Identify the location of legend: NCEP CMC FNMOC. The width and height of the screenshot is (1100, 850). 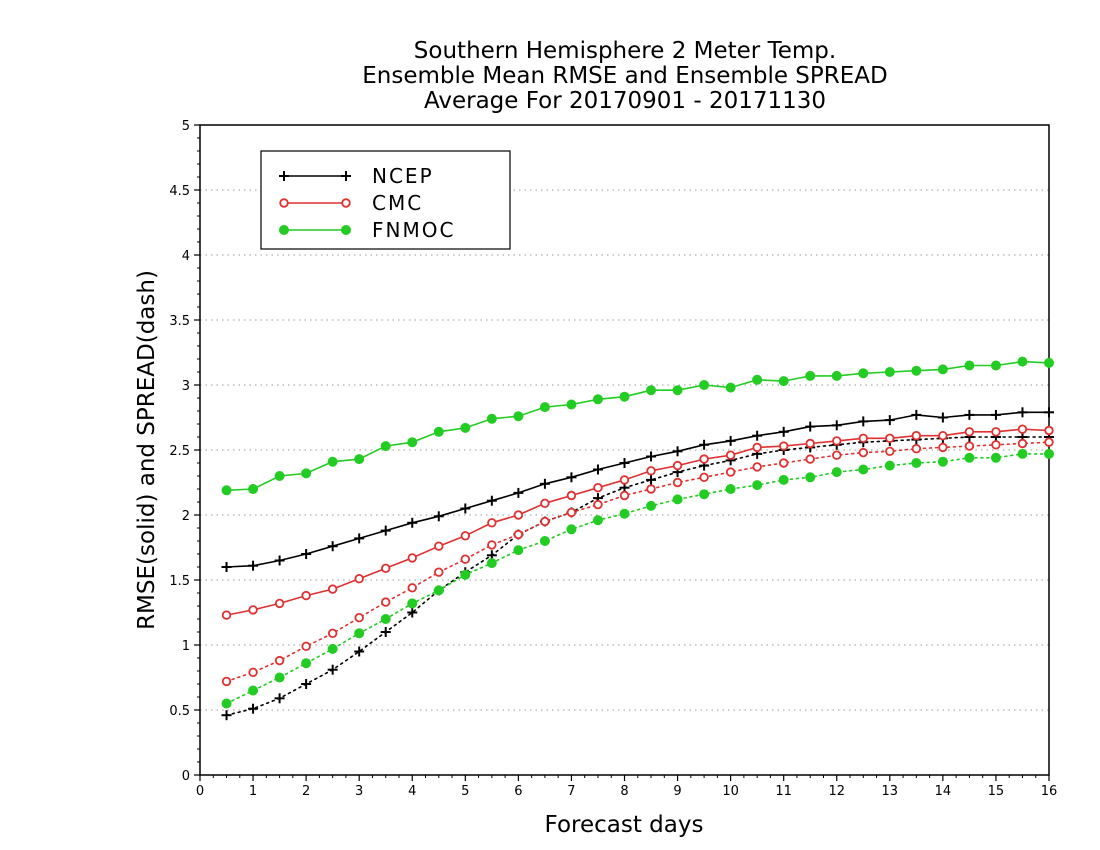
(385, 200).